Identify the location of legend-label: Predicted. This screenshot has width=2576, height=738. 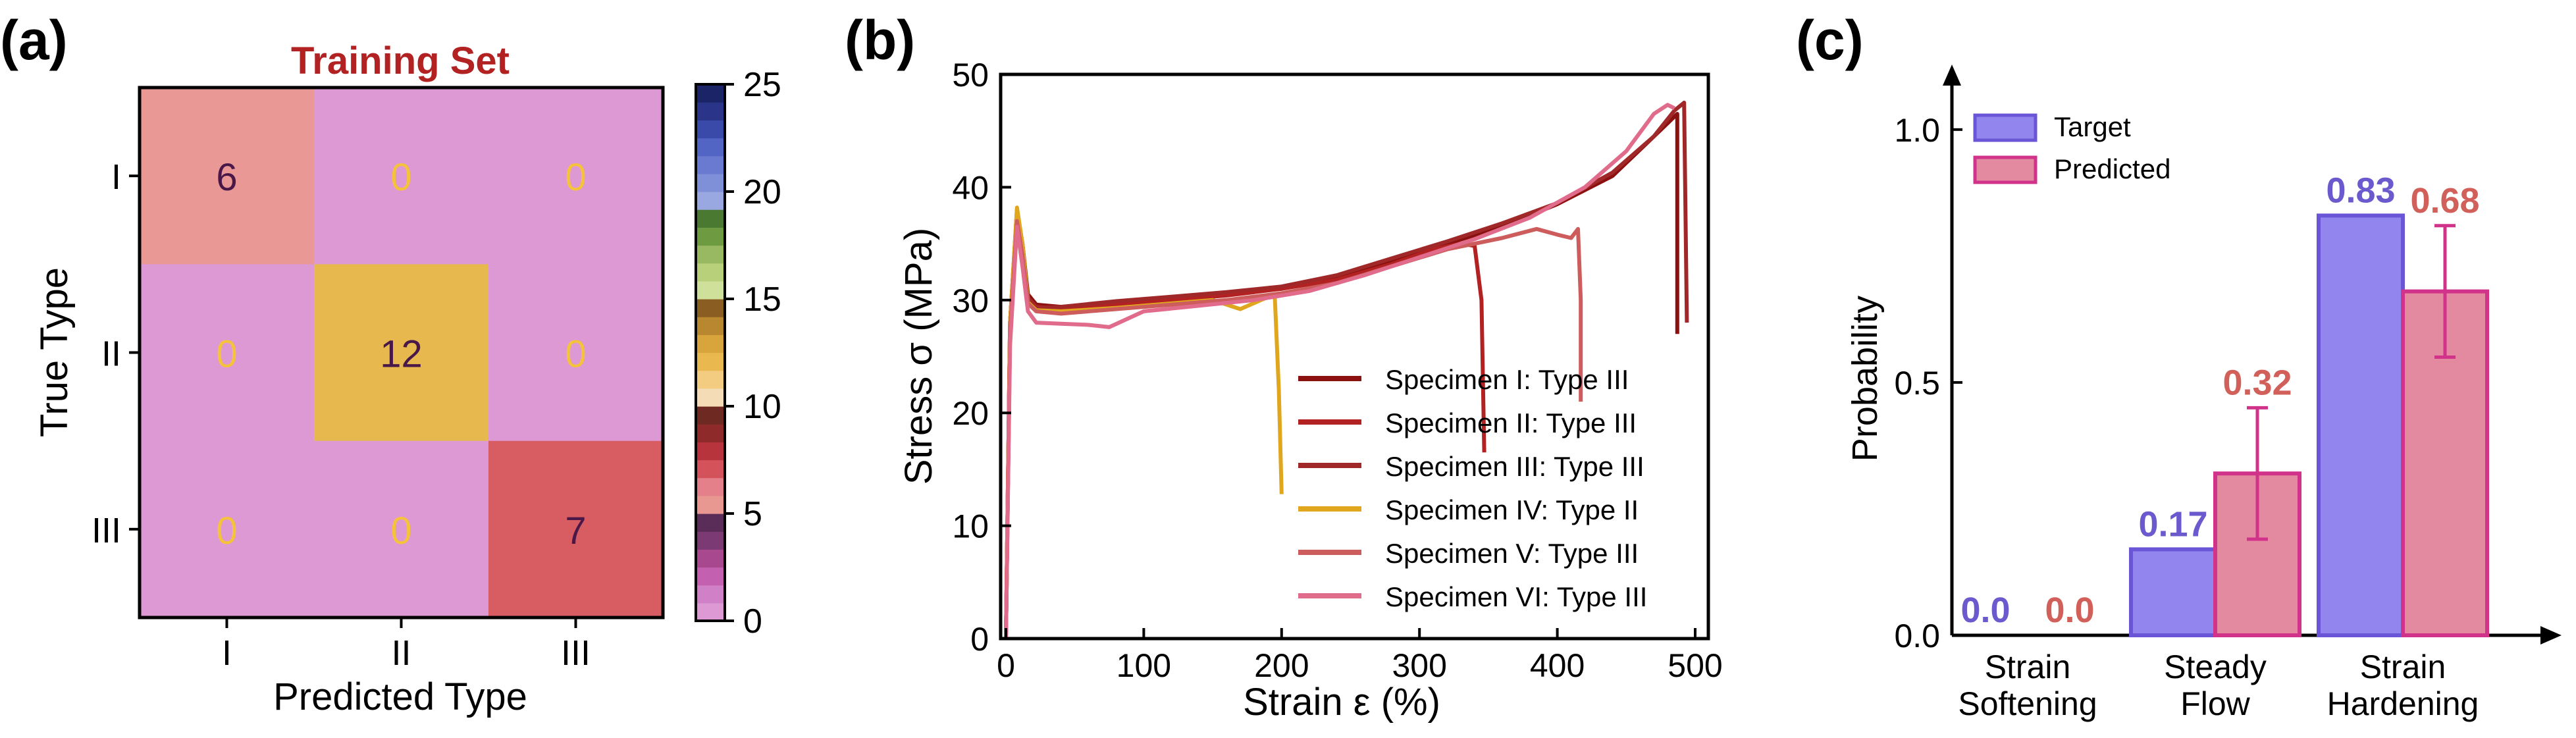
(2112, 168).